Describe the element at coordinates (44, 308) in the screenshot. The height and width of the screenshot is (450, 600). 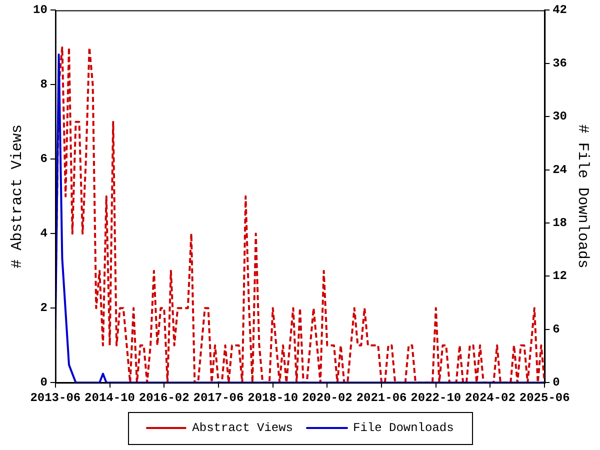
I see `y-tick-label: 2` at that location.